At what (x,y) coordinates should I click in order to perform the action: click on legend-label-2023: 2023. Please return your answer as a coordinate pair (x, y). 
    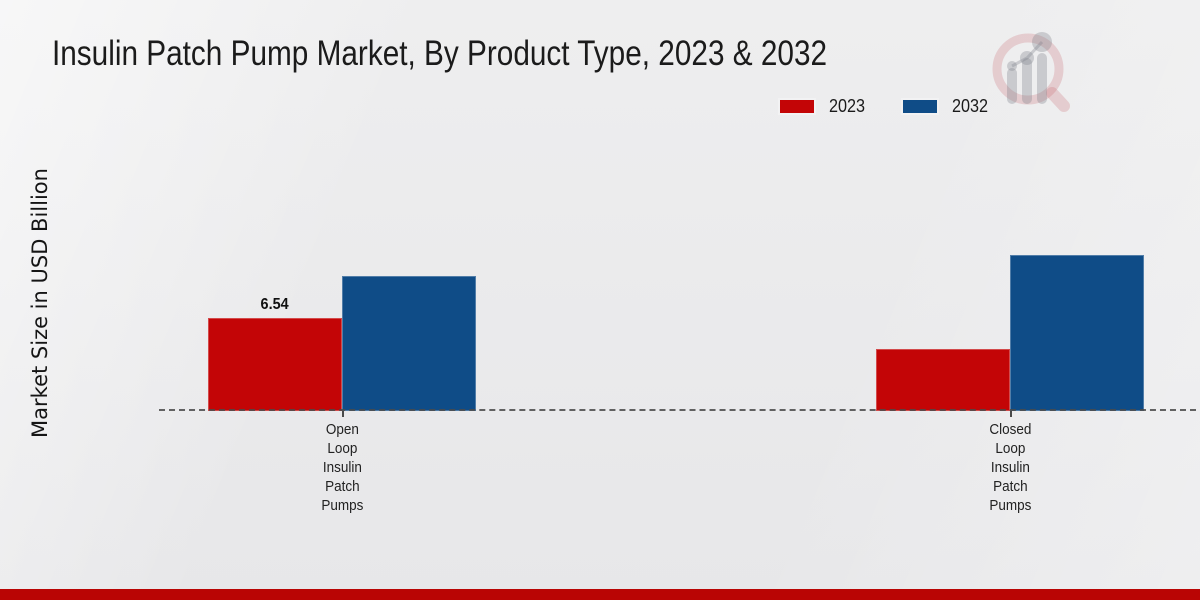
    Looking at the image, I should click on (847, 106).